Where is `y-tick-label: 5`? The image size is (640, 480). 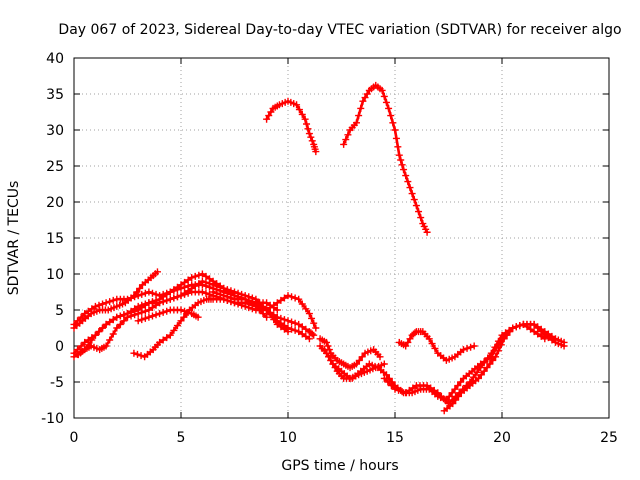
y-tick-label: 5 is located at coordinates (59, 311).